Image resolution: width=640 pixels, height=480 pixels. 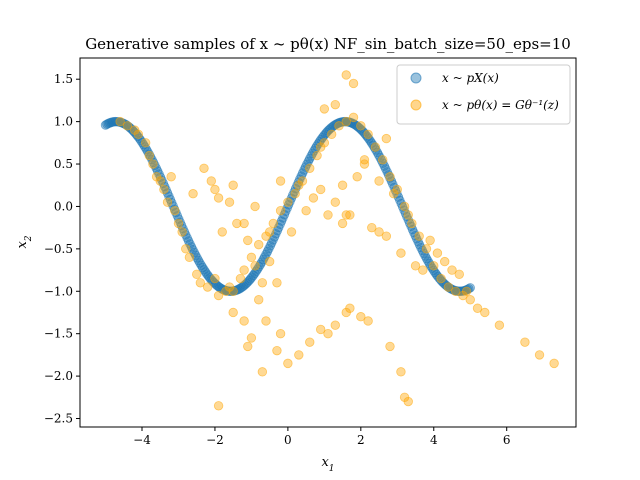 I want to click on y-tick-label: −2.5, so click(x=58, y=419).